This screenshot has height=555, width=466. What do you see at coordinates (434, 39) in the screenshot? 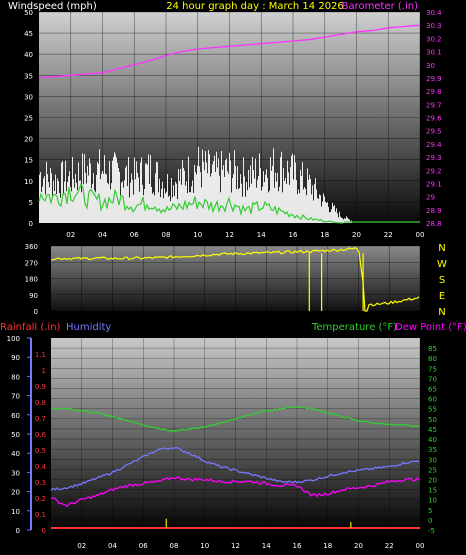
I see `barometer-tick-label: 30.2` at bounding box center [434, 39].